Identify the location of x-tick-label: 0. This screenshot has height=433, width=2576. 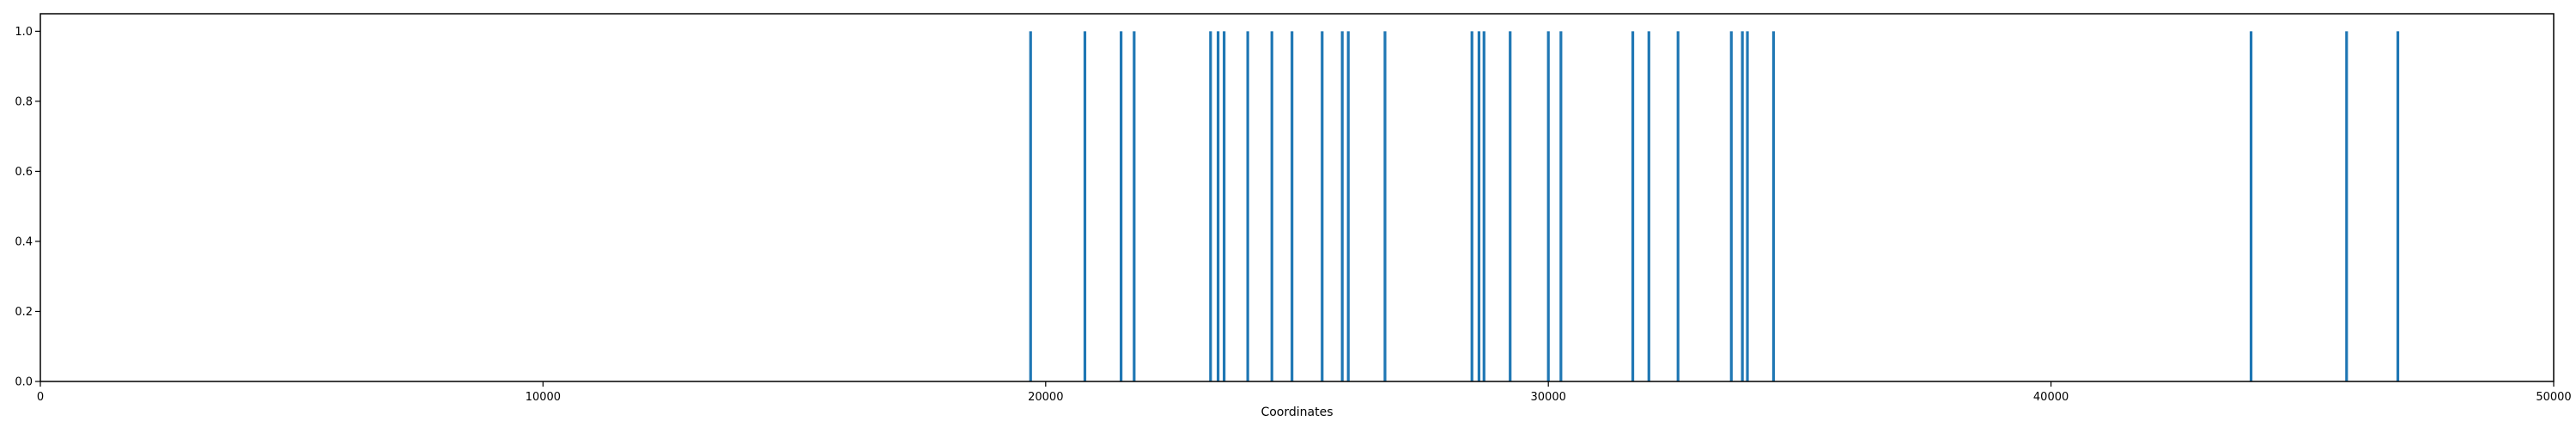
(40, 397).